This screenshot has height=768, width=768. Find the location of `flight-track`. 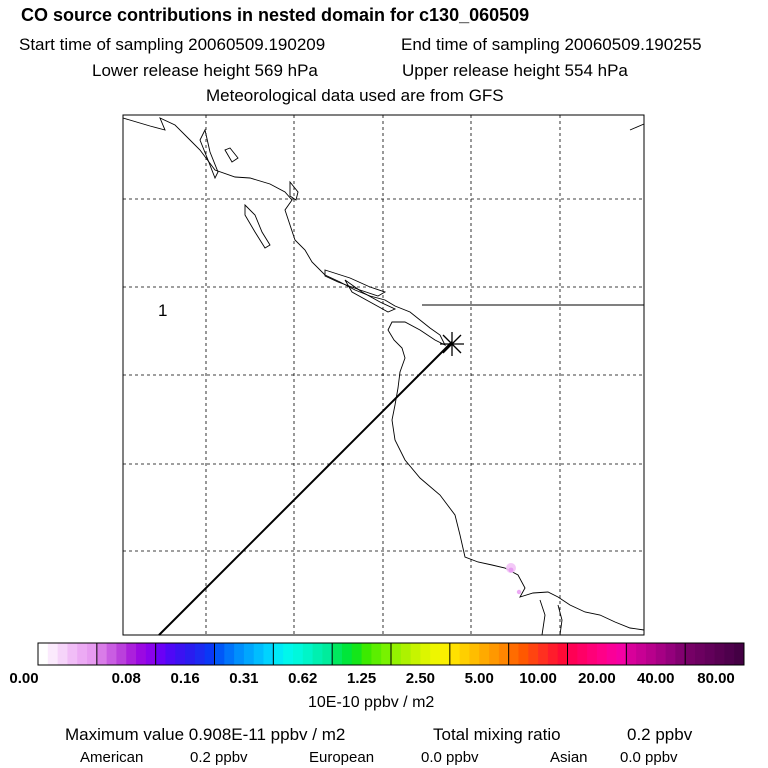

flight-track is located at coordinates (305, 488).